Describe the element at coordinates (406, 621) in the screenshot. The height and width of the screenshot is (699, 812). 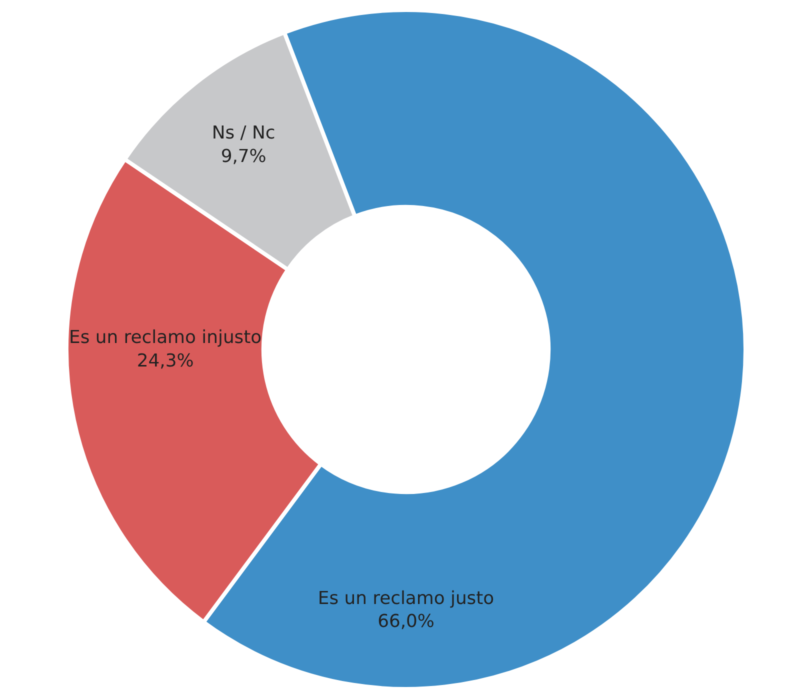
I see `data-label: 66,0%` at that location.